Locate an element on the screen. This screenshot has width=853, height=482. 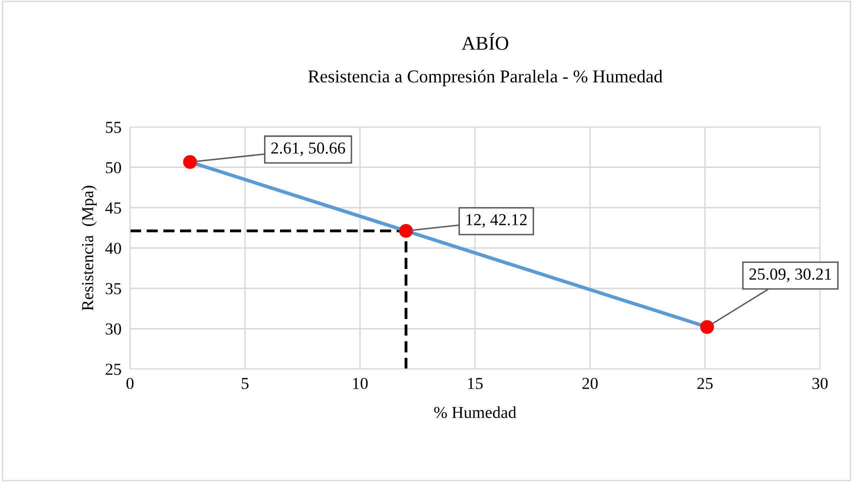
chart-subtitle: Resistencia a Compresión Paralela - % Humedad is located at coordinates (485, 78).